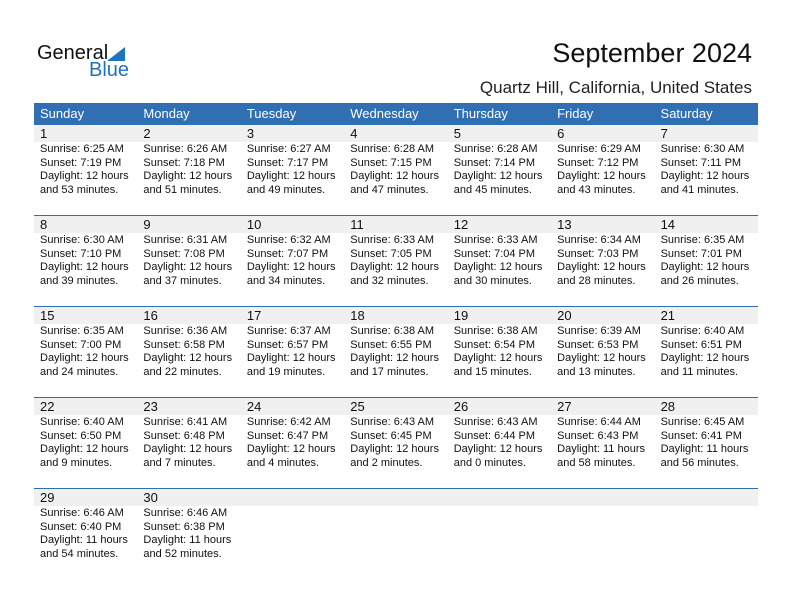 The image size is (792, 612). I want to click on day-number: 26, so click(461, 406).